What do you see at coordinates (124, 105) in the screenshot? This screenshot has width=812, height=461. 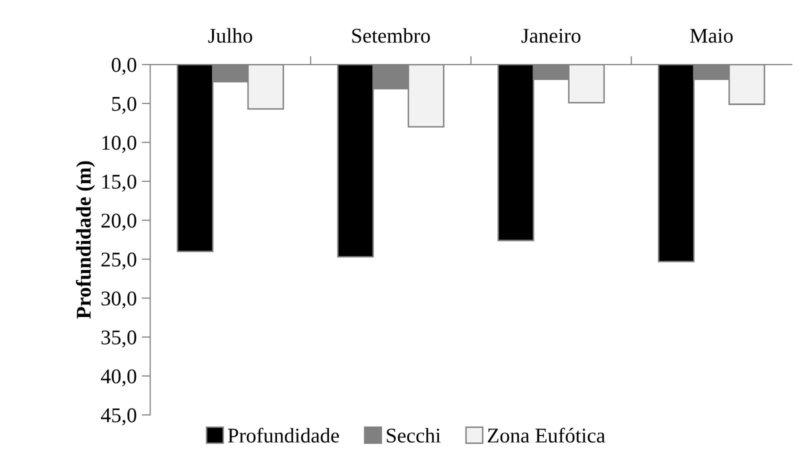 I see `y-tick-label: 5,0` at bounding box center [124, 105].